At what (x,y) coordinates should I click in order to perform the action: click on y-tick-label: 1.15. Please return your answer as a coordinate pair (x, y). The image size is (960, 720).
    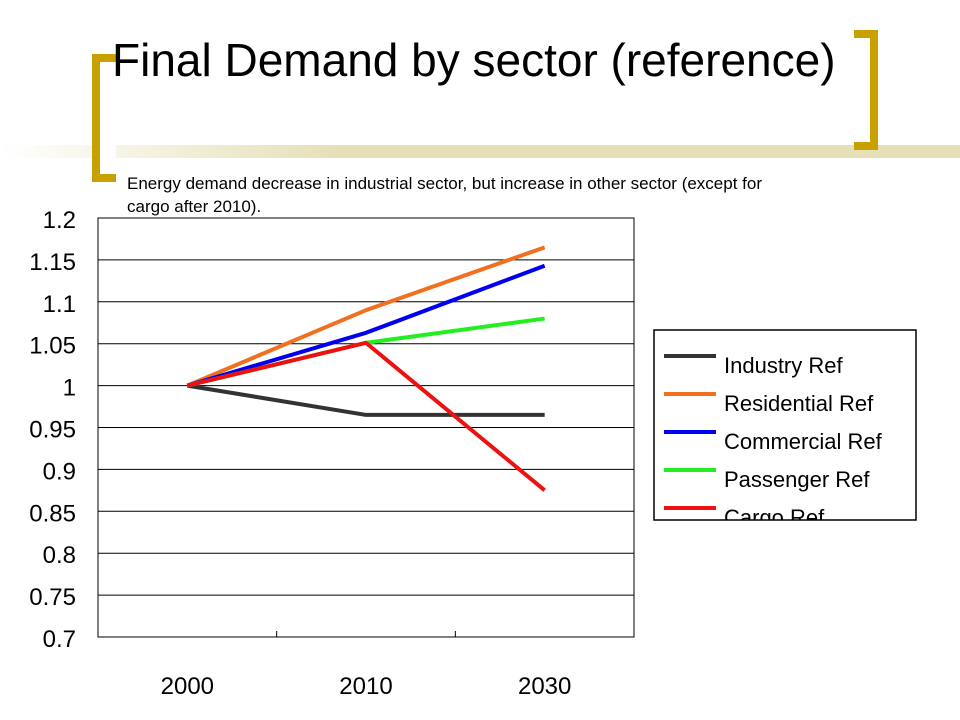
    Looking at the image, I should click on (52, 262).